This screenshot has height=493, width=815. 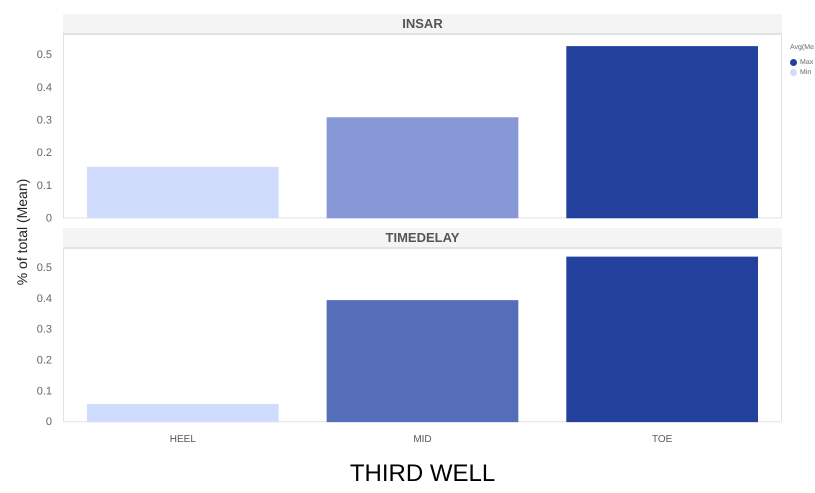 What do you see at coordinates (423, 474) in the screenshot?
I see `x-axis-title: THIRD WELL` at bounding box center [423, 474].